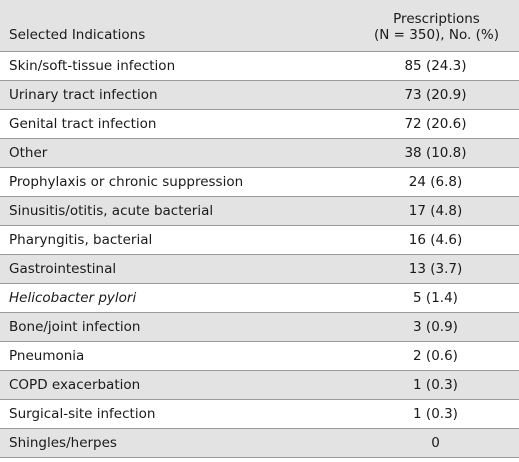  I want to click on table-row: Urinary tract infection 73 (20.9), so click(259, 94).